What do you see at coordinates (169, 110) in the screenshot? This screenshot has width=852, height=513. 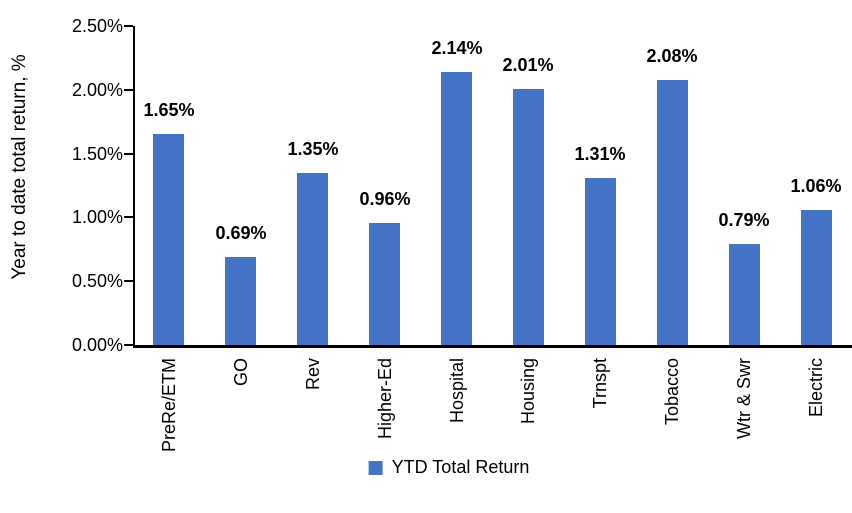 I see `bar-value-label: 1.65%` at bounding box center [169, 110].